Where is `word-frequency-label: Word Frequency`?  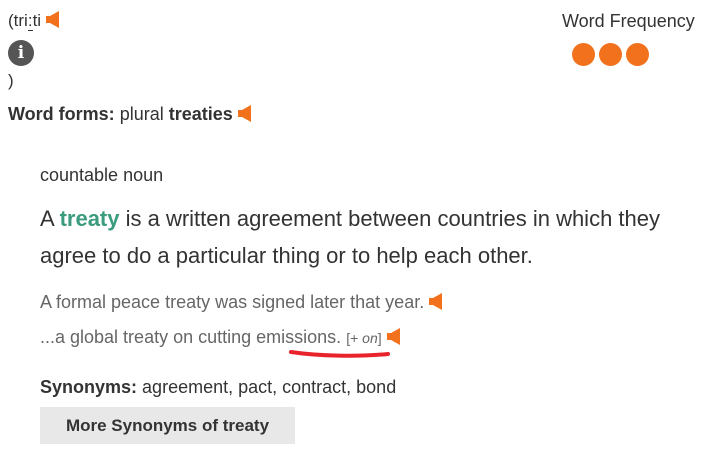 word-frequency-label: Word Frequency is located at coordinates (628, 21).